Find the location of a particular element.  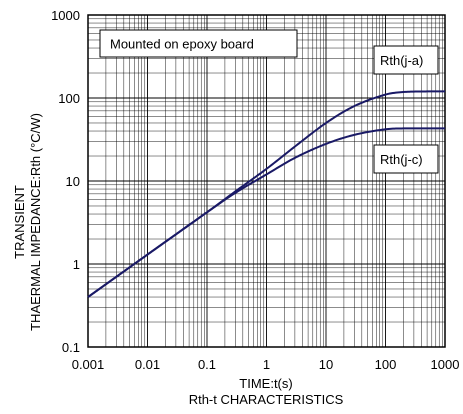

legend-frame-rth-ja is located at coordinates (406, 60).